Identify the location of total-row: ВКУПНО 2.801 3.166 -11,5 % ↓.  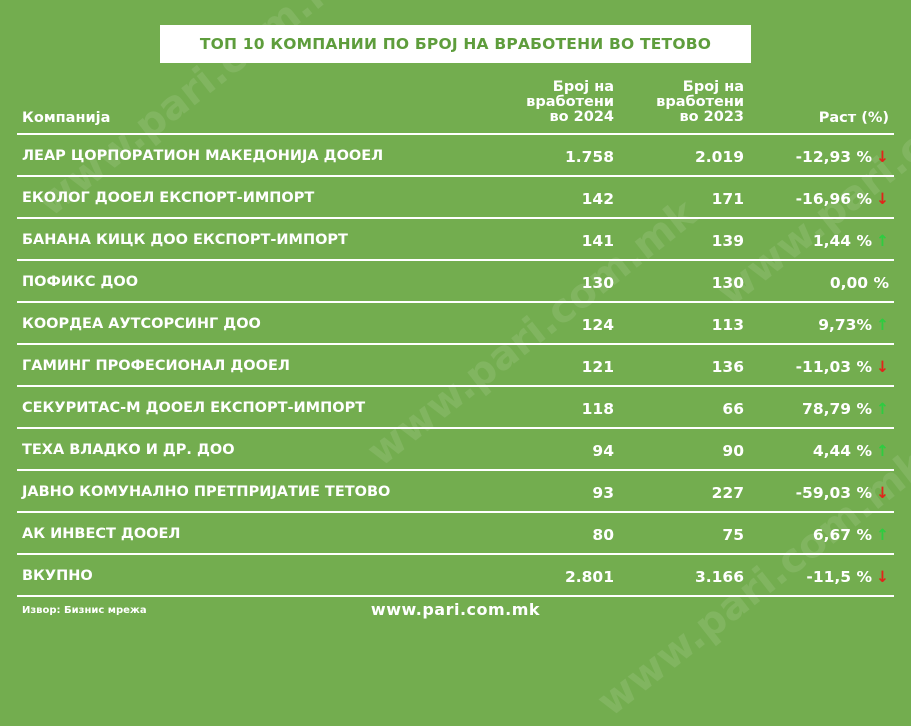
(455, 577).